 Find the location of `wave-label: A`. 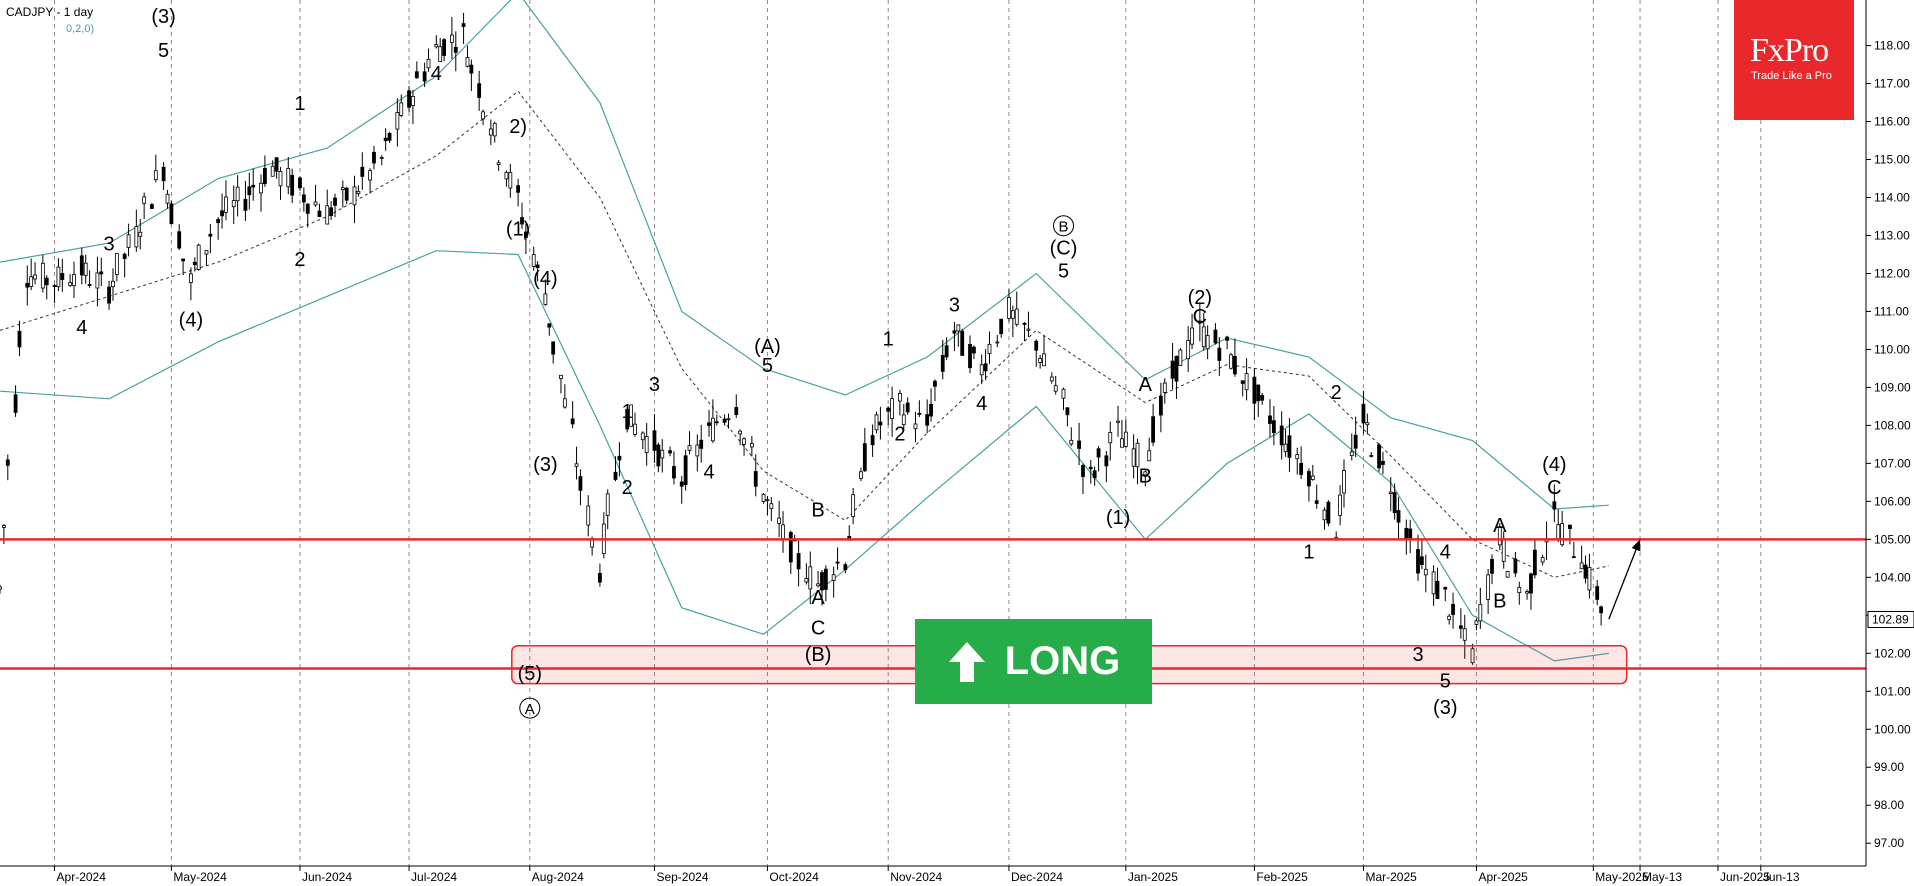

wave-label: A is located at coordinates (530, 709).